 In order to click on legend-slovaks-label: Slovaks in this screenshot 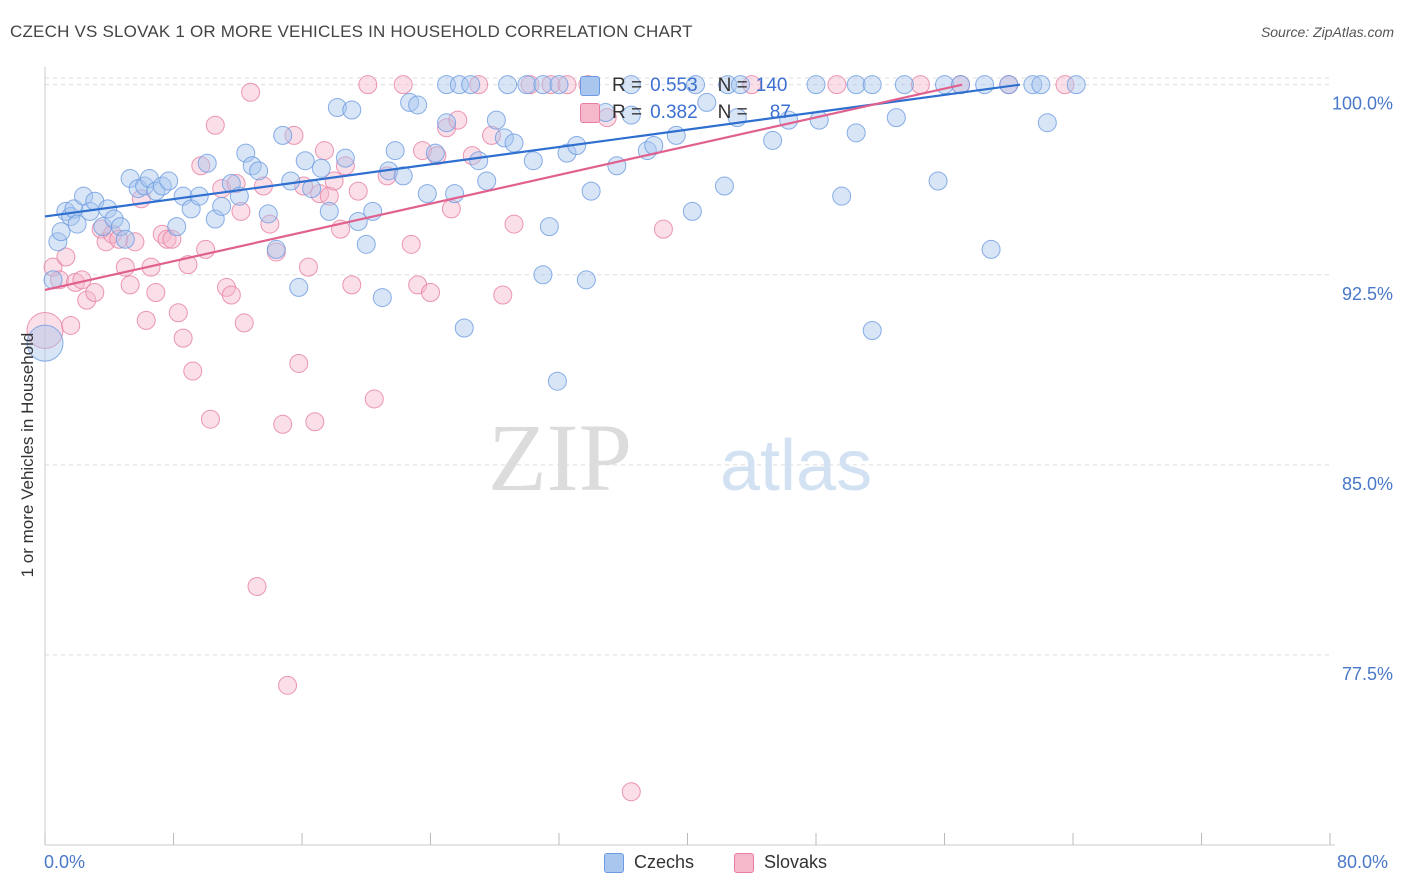, I will do `click(796, 862)`.